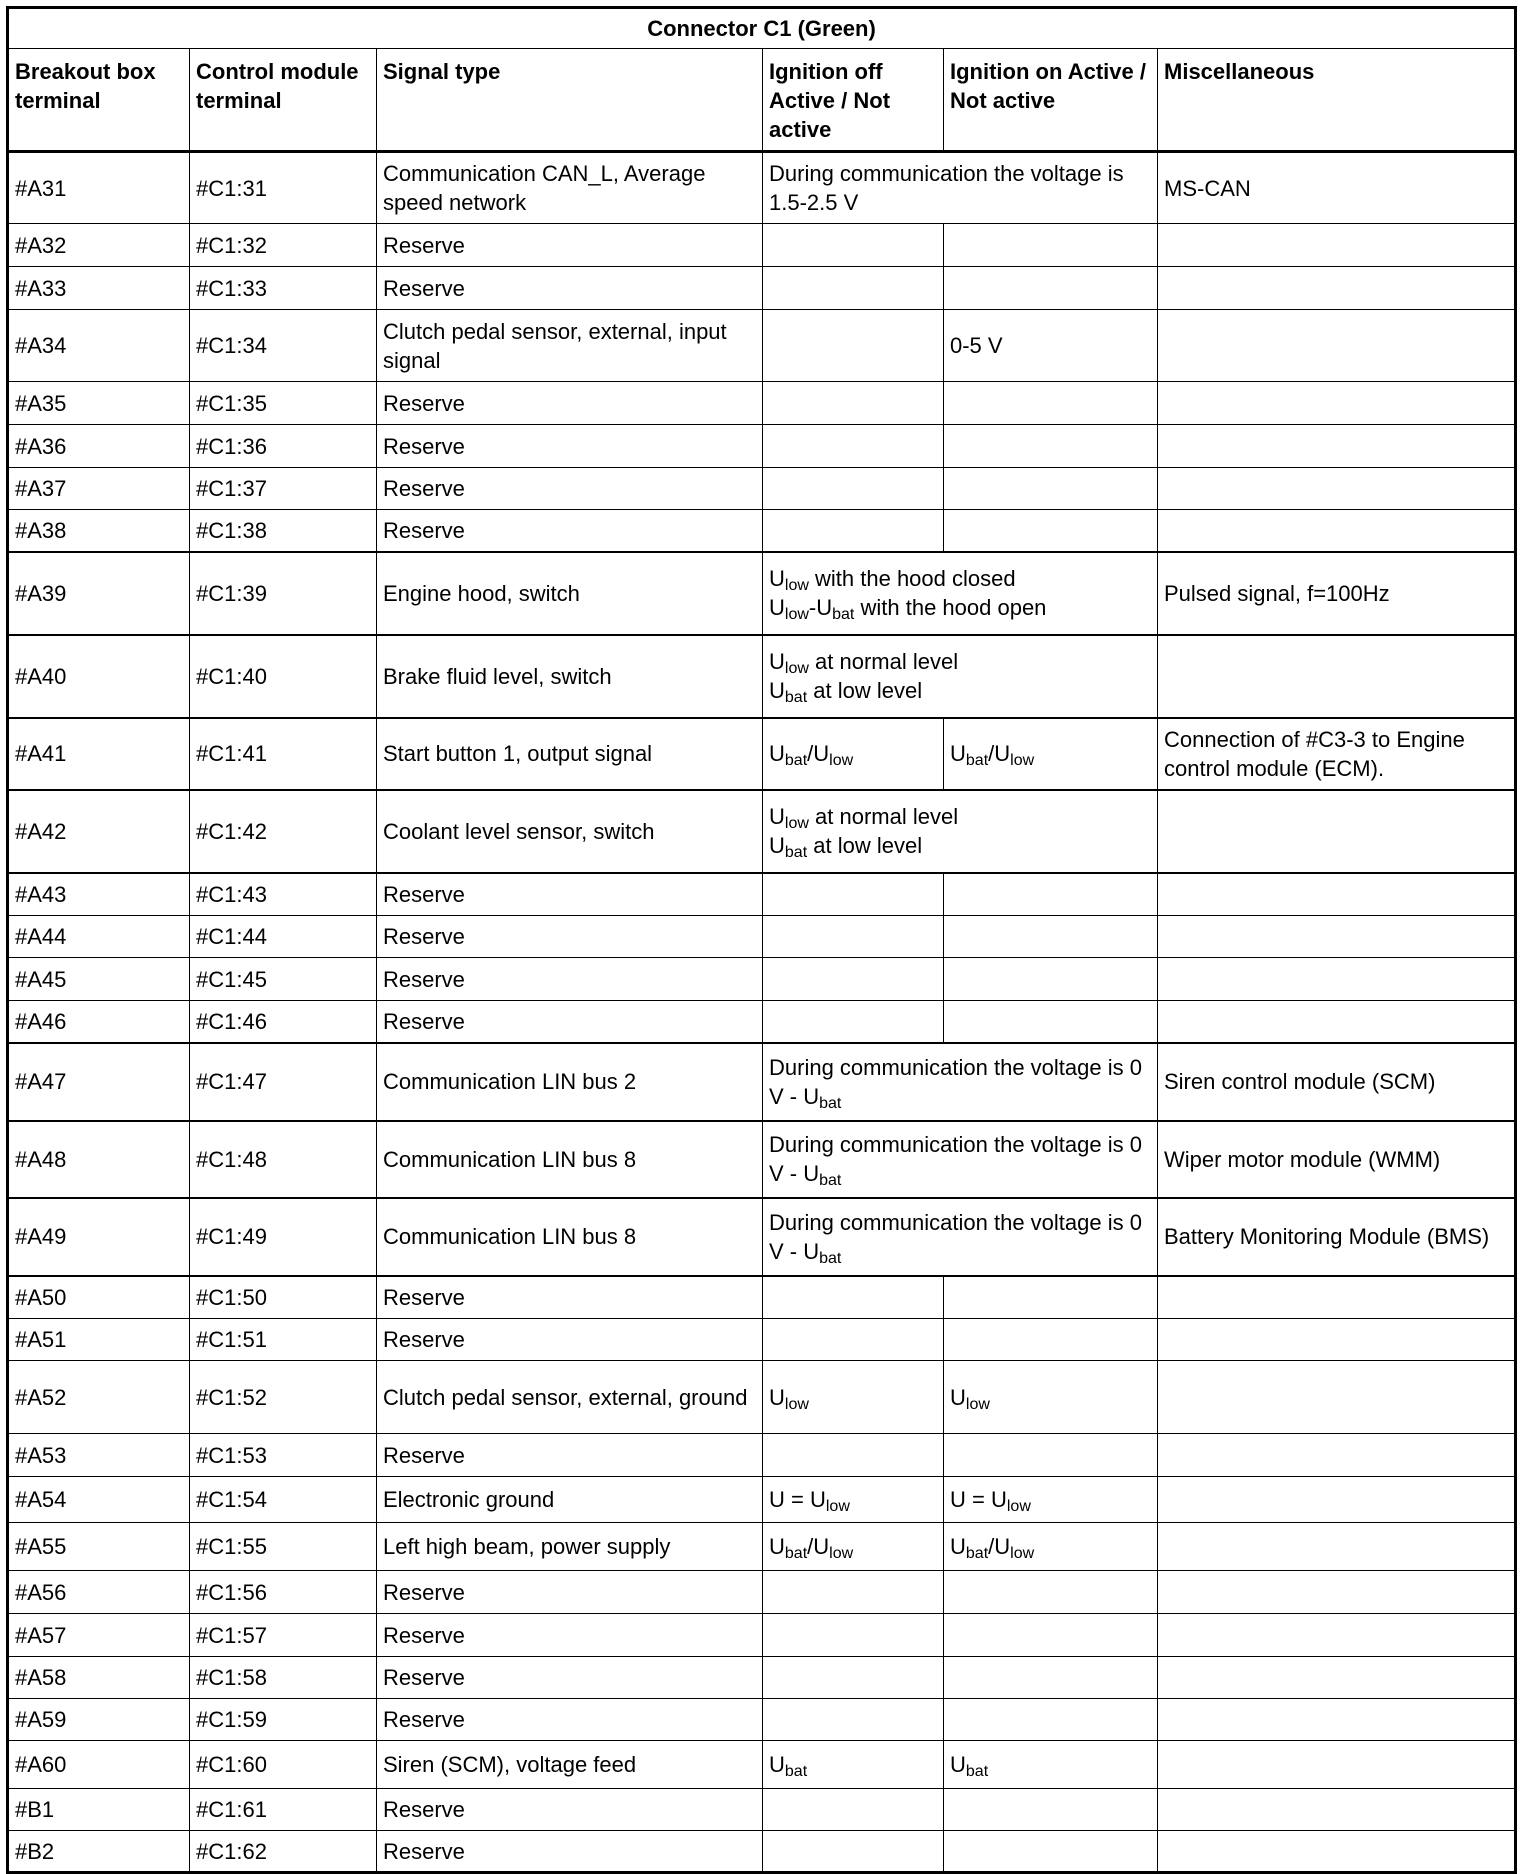 The height and width of the screenshot is (1874, 1520). Describe the element at coordinates (98, 488) in the screenshot. I see `breakout-terminal-cell: #A37` at that location.